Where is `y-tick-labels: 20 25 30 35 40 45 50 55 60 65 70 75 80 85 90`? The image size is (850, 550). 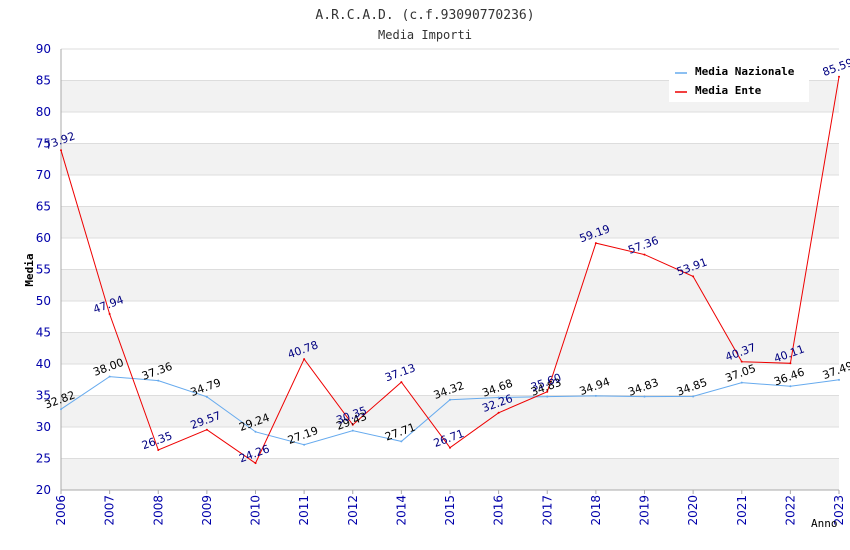 y-tick-labels: 20 25 30 35 40 45 50 55 60 65 70 75 80 85 90 is located at coordinates (43, 269).